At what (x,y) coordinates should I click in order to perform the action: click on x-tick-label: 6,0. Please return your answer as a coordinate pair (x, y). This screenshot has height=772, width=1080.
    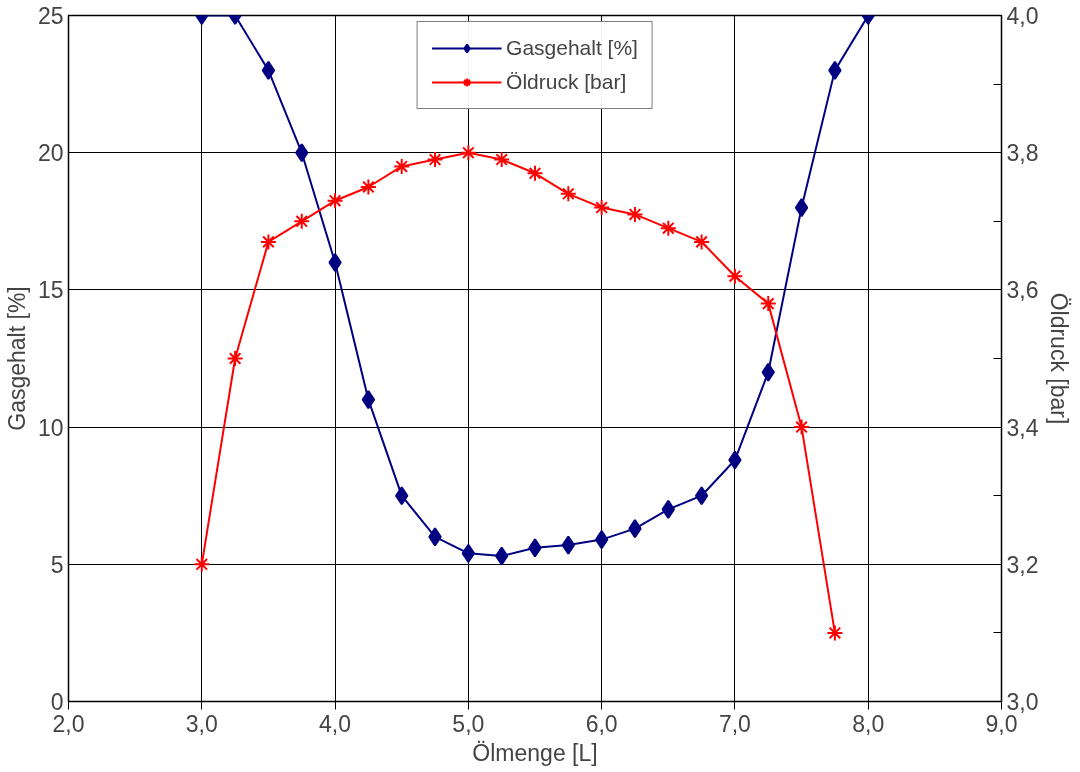
    Looking at the image, I should click on (601, 723).